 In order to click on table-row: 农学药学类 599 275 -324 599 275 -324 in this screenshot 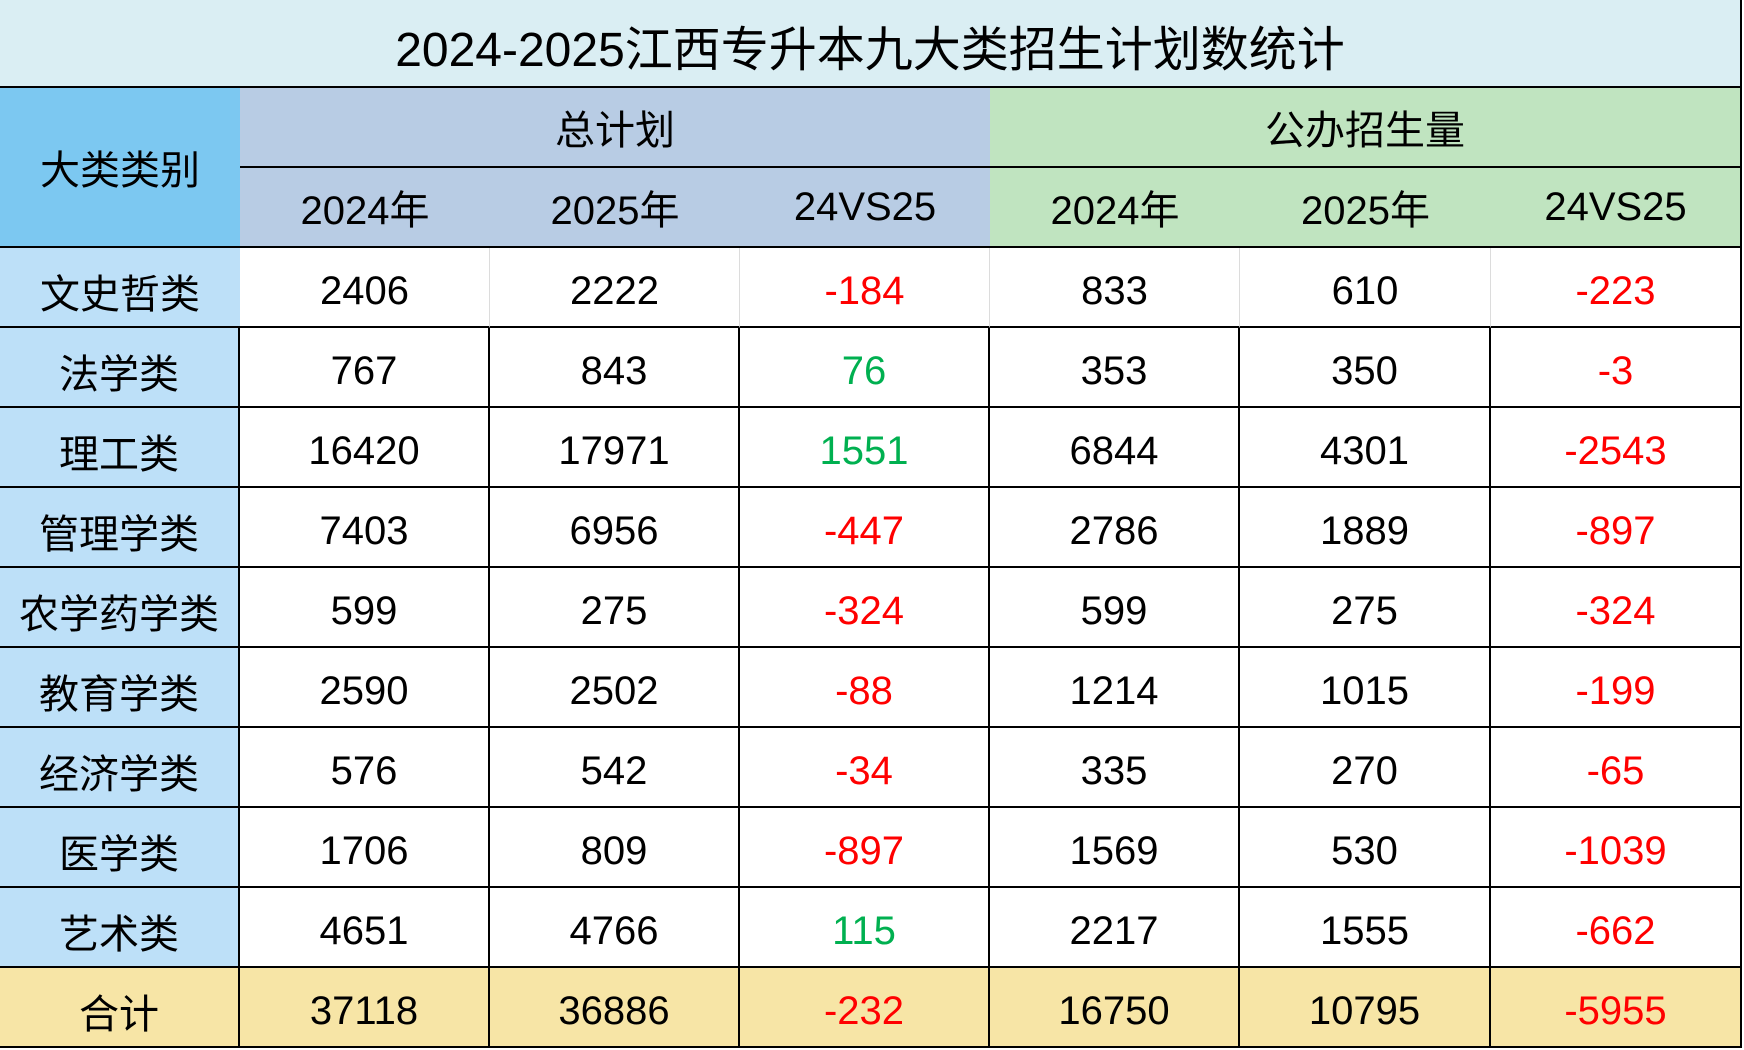, I will do `click(871, 608)`.